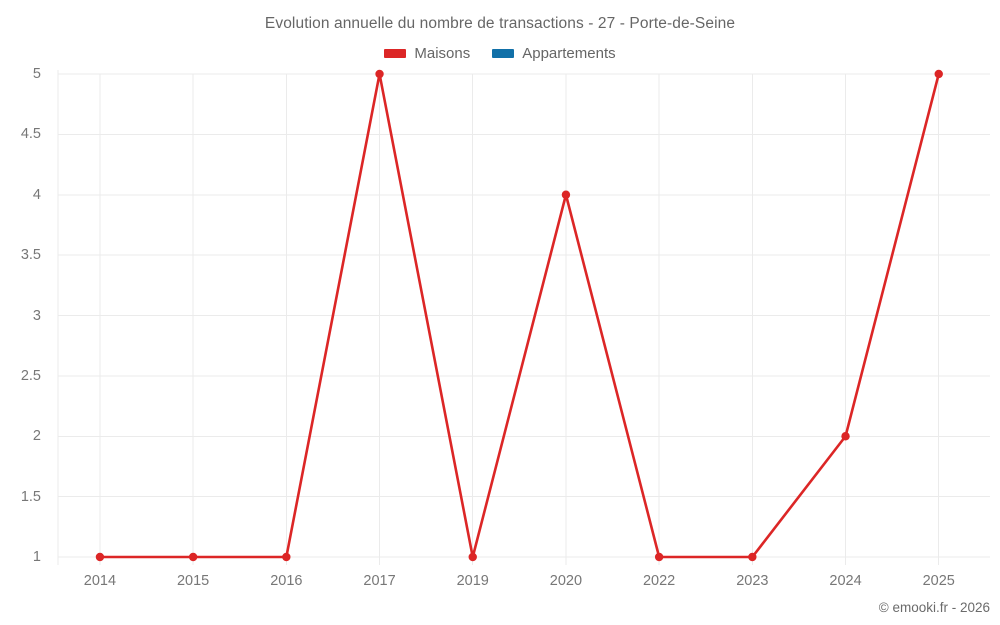  Describe the element at coordinates (36, 436) in the screenshot. I see `y-axis-tick-label: 2` at that location.